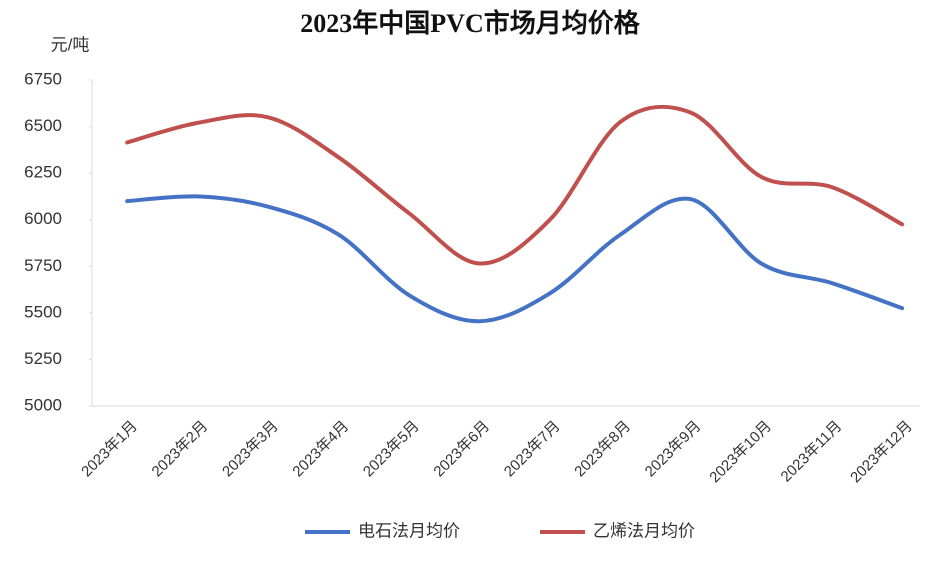  I want to click on x-tick-label: 2023年12月, so click(881, 452).